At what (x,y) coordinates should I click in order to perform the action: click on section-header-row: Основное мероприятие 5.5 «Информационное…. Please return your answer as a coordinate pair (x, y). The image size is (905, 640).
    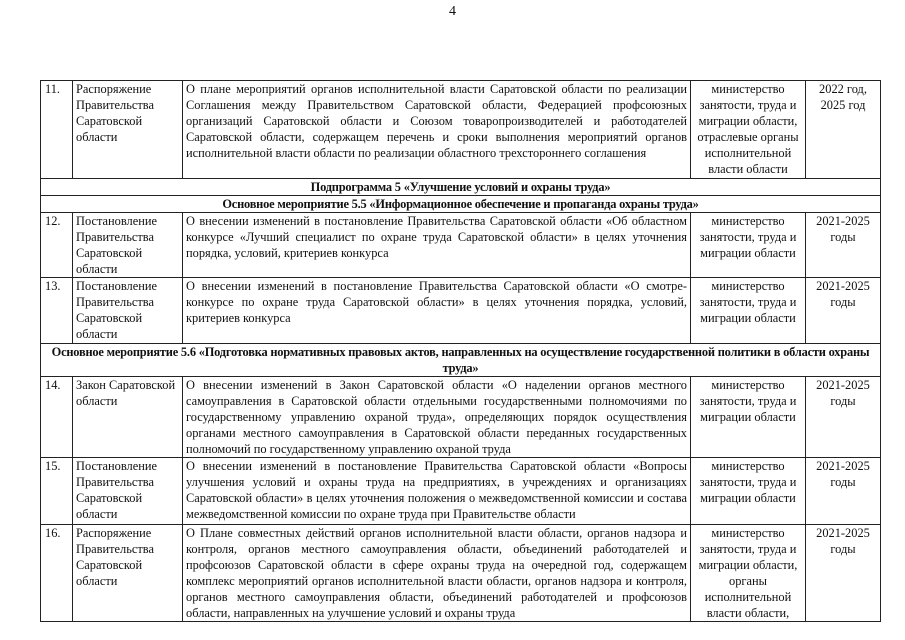
    Looking at the image, I should click on (460, 204).